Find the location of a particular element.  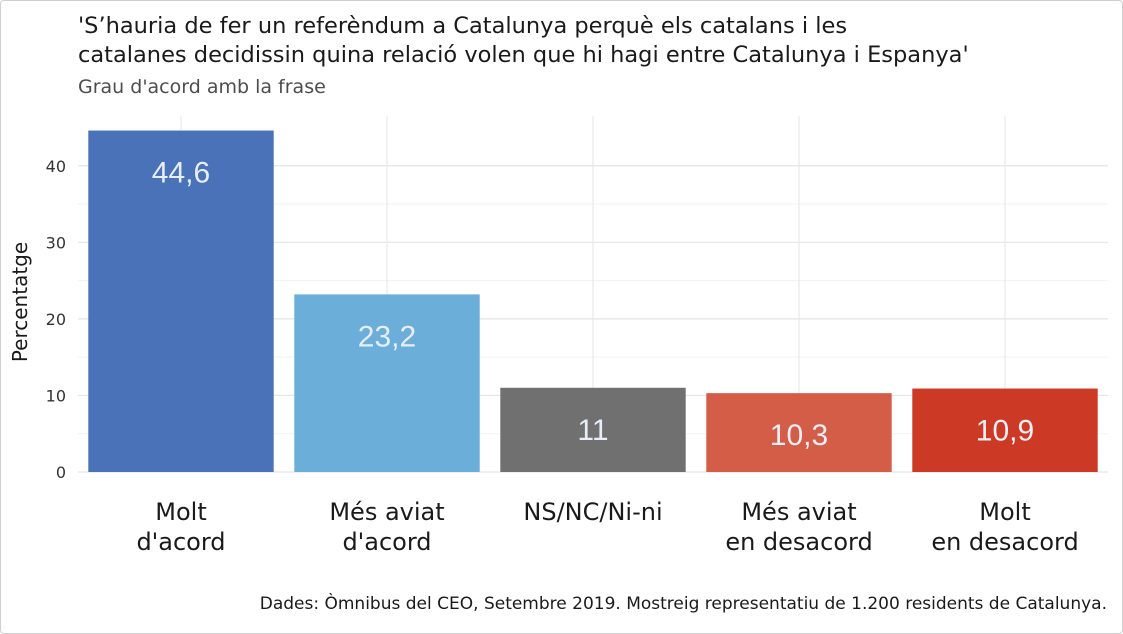

bar-value-label: 23,2 is located at coordinates (387, 336).